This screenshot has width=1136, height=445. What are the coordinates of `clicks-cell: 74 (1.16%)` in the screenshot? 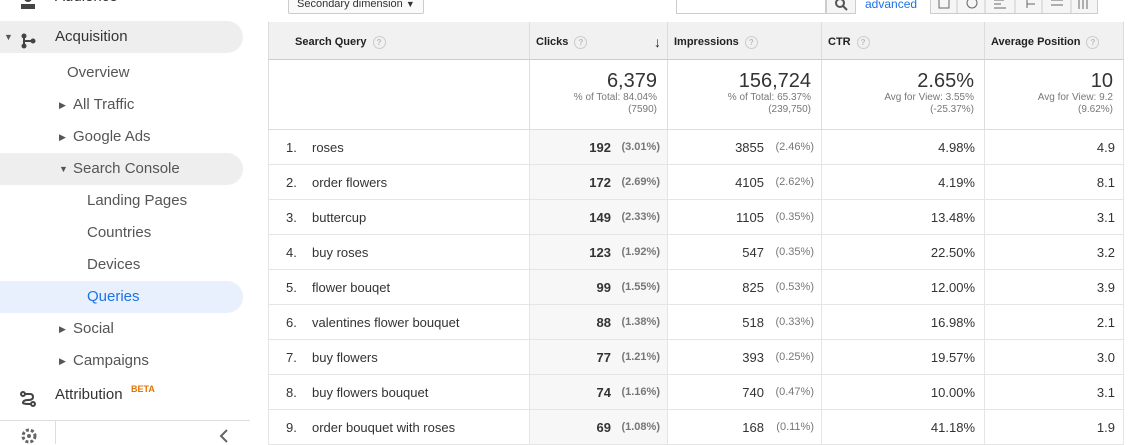 It's located at (599, 392).